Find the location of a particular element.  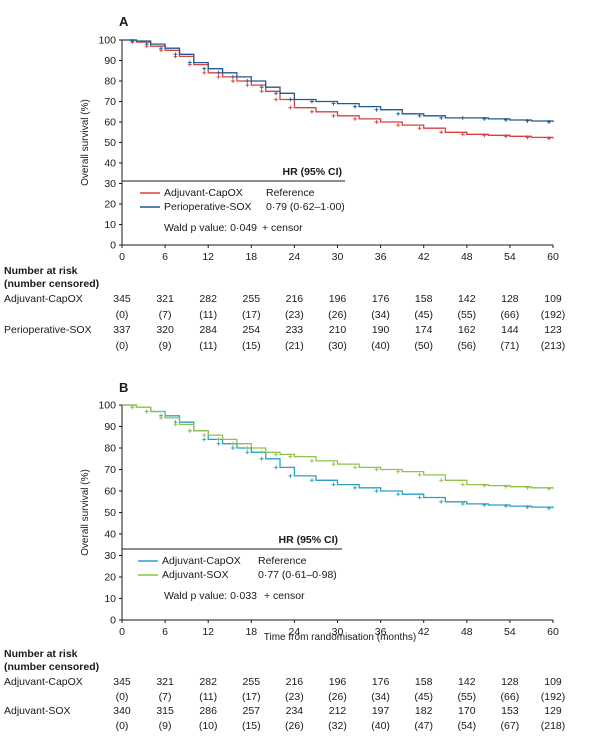

censored-count: (55) is located at coordinates (466, 697).